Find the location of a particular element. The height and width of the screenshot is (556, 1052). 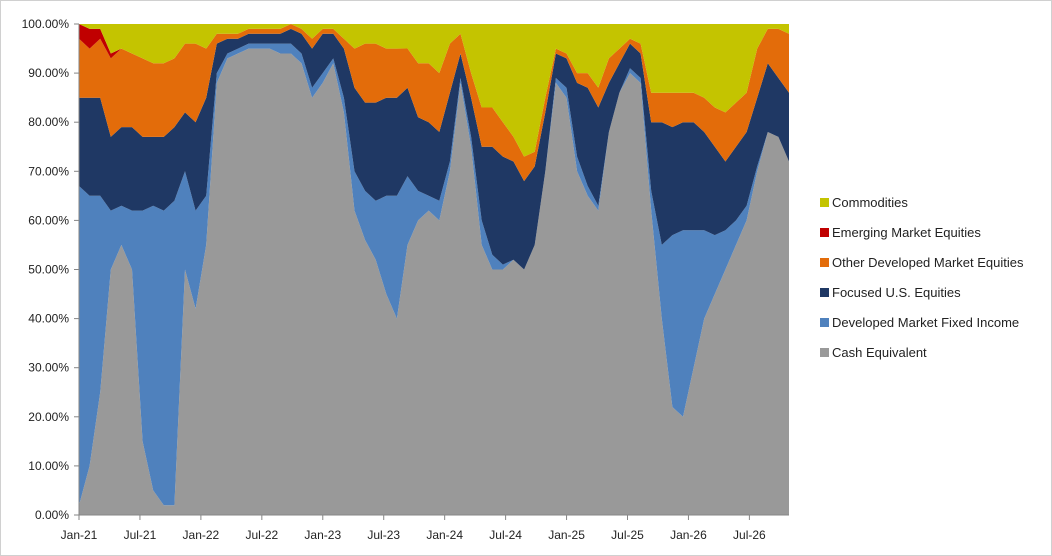

legend-item-other-developed-market-equities: Other Developed Market Equities is located at coordinates (922, 262).